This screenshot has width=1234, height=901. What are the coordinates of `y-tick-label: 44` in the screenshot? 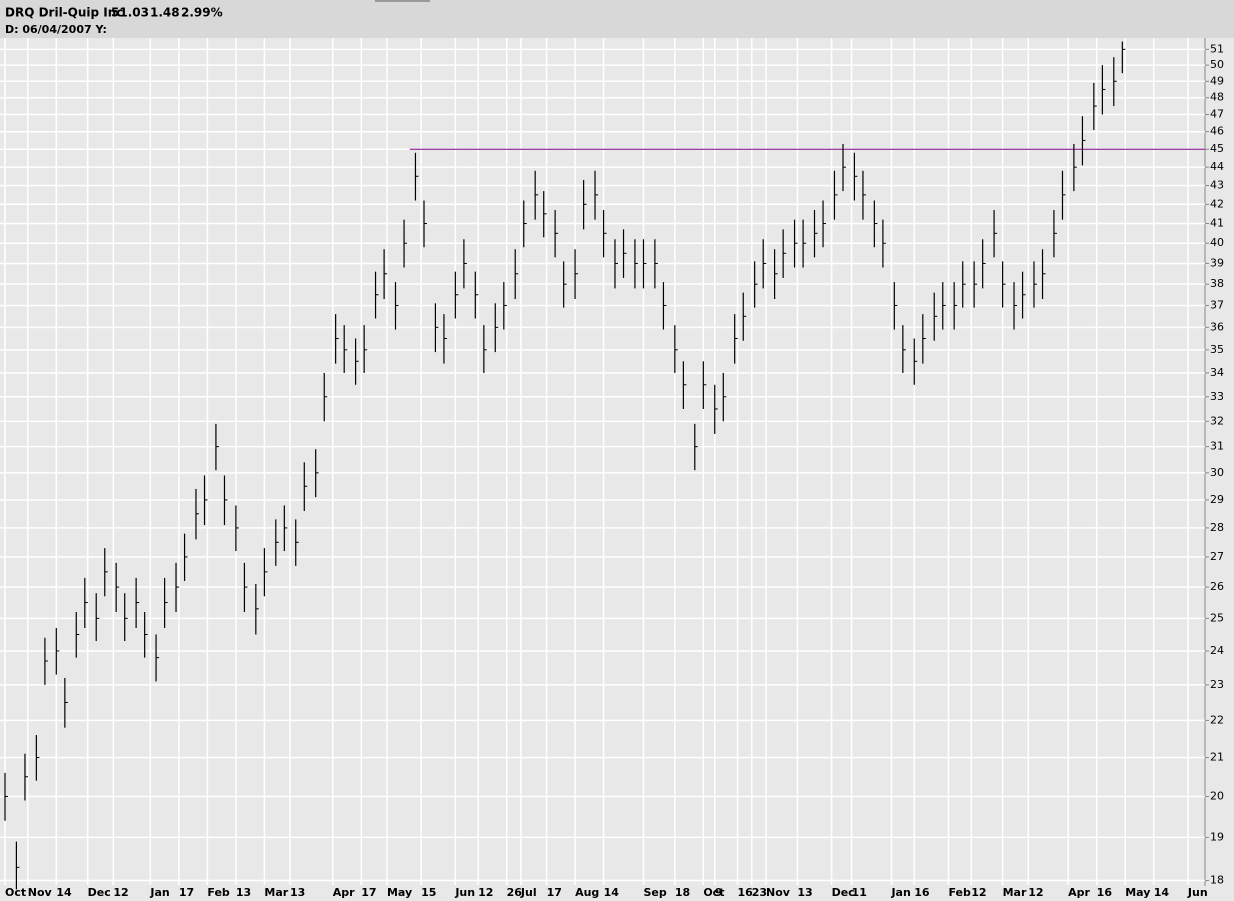 It's located at (1217, 166).